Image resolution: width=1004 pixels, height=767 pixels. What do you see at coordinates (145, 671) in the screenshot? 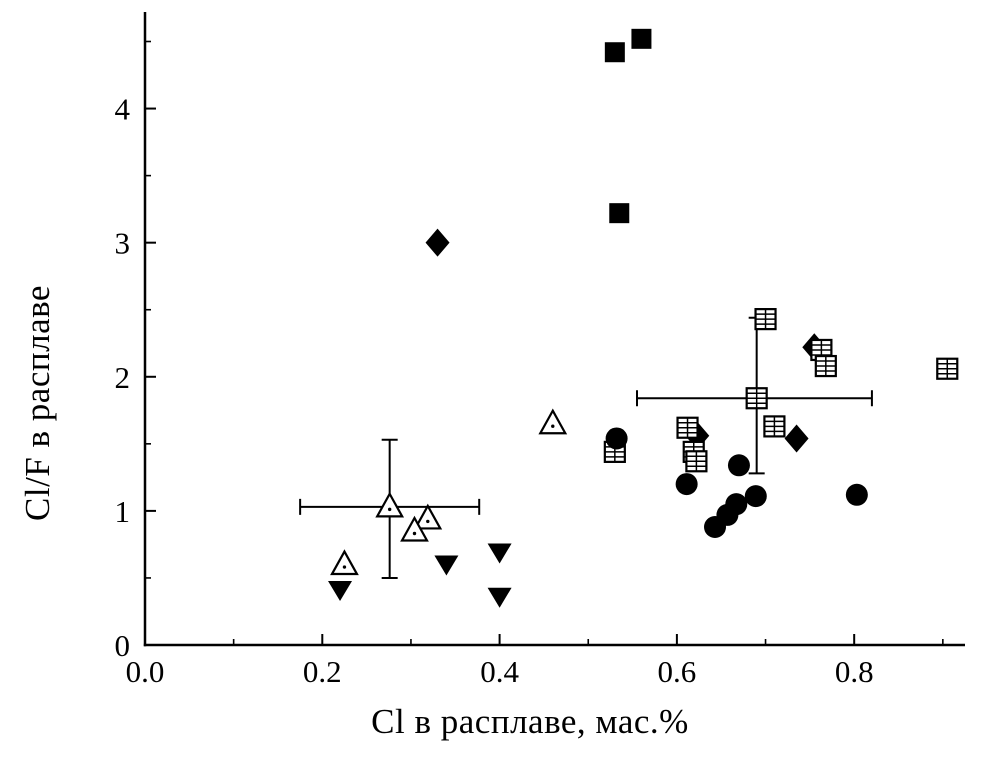
I see `x-tick-label: 0.0` at bounding box center [145, 671].